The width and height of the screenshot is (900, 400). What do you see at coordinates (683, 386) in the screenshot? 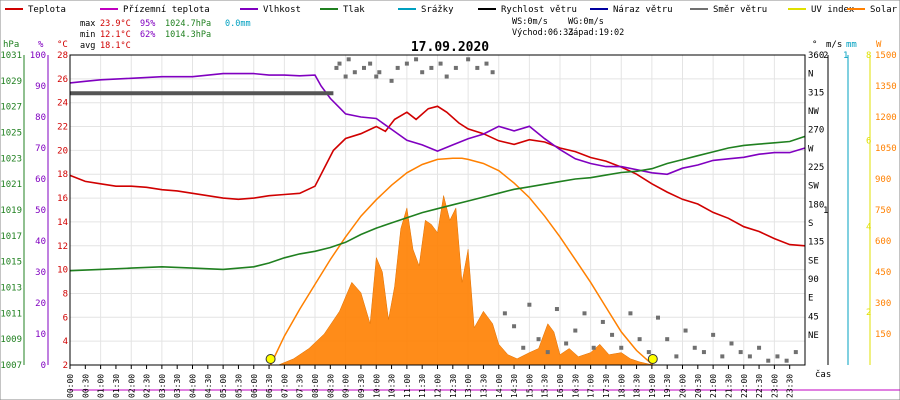
I see `time-tick-label: 20:00` at bounding box center [683, 386].